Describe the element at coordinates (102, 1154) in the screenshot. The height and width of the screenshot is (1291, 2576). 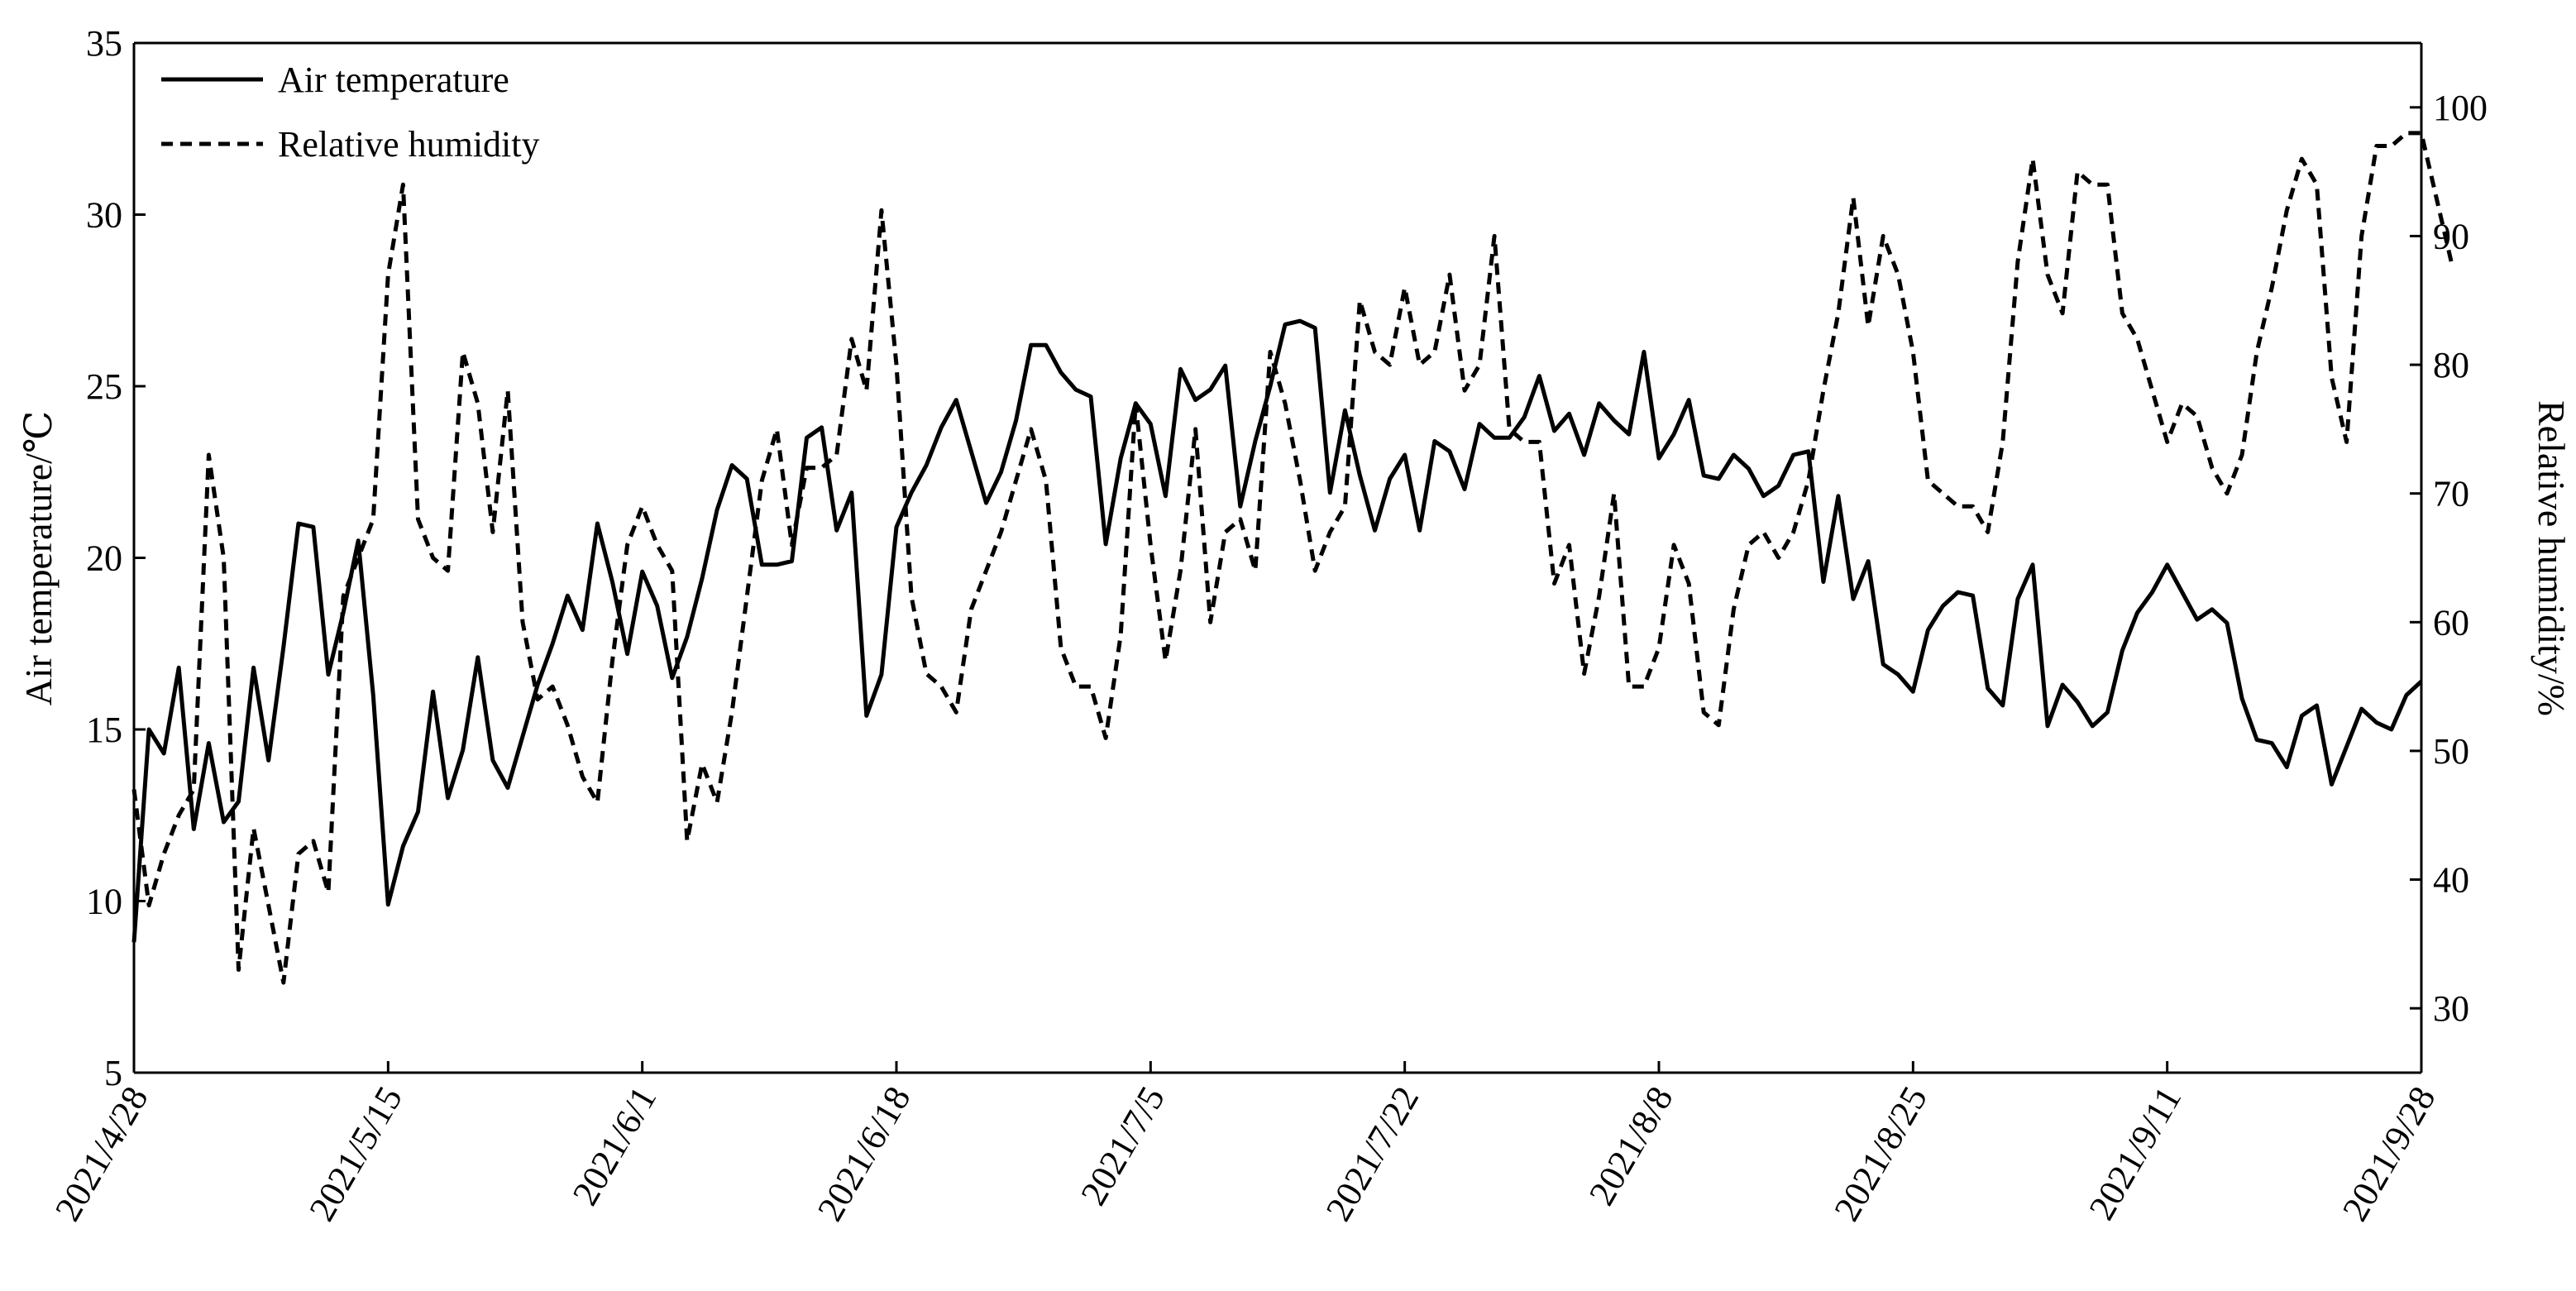
I see `x-tick-label: 2021/4/28` at that location.